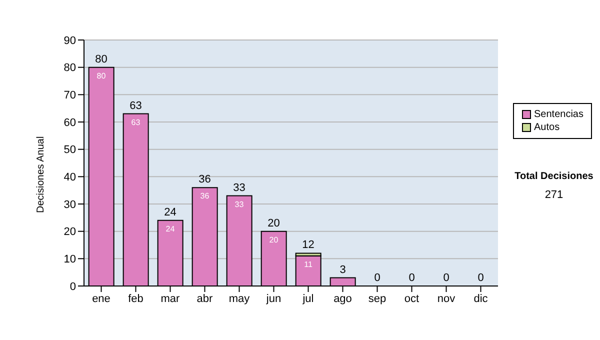 Image resolution: width=600 pixels, height=340 pixels. Describe the element at coordinates (273, 298) in the screenshot. I see `x-tick-label: jun` at that location.